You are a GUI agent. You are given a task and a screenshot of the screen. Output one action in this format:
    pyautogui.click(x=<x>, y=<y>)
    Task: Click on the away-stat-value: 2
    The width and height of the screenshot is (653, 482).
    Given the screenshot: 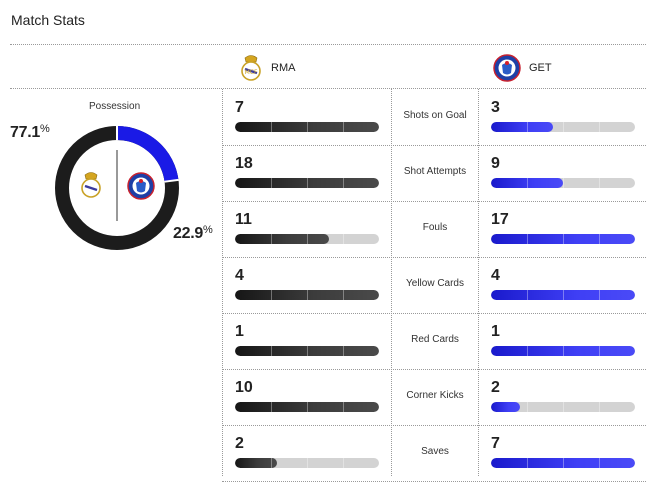 What is the action you would take?
    pyautogui.click(x=495, y=387)
    